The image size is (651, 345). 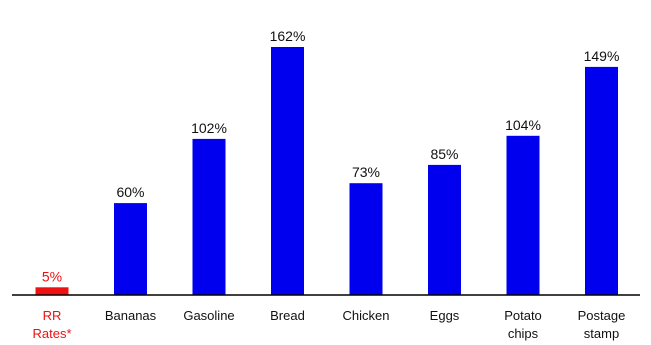 I want to click on value-label-bread: 162%, so click(x=288, y=36).